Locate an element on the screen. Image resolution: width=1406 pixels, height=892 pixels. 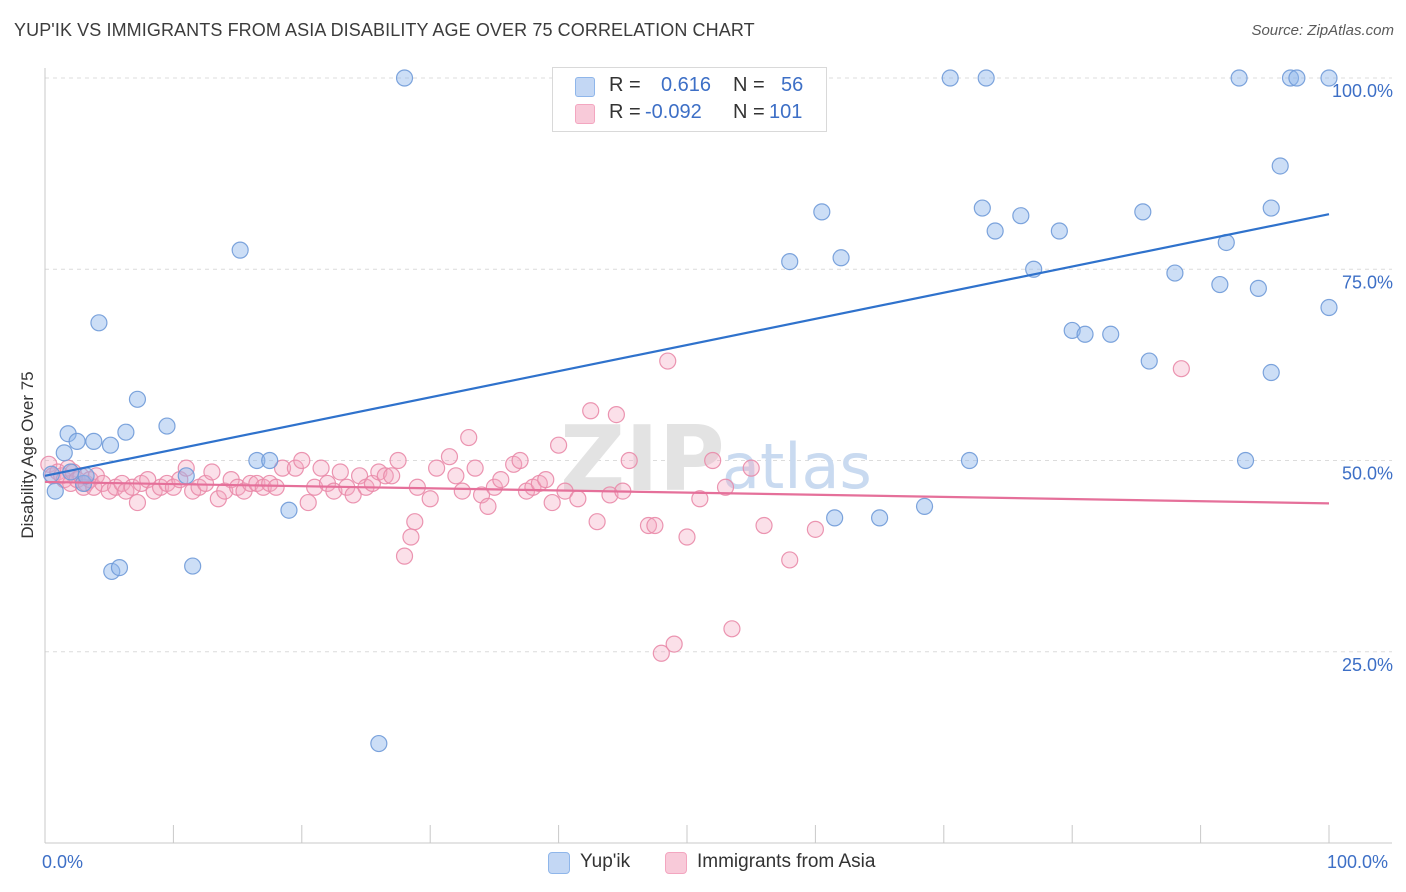
immigrants-trend-line is located at coordinates (687, 492).